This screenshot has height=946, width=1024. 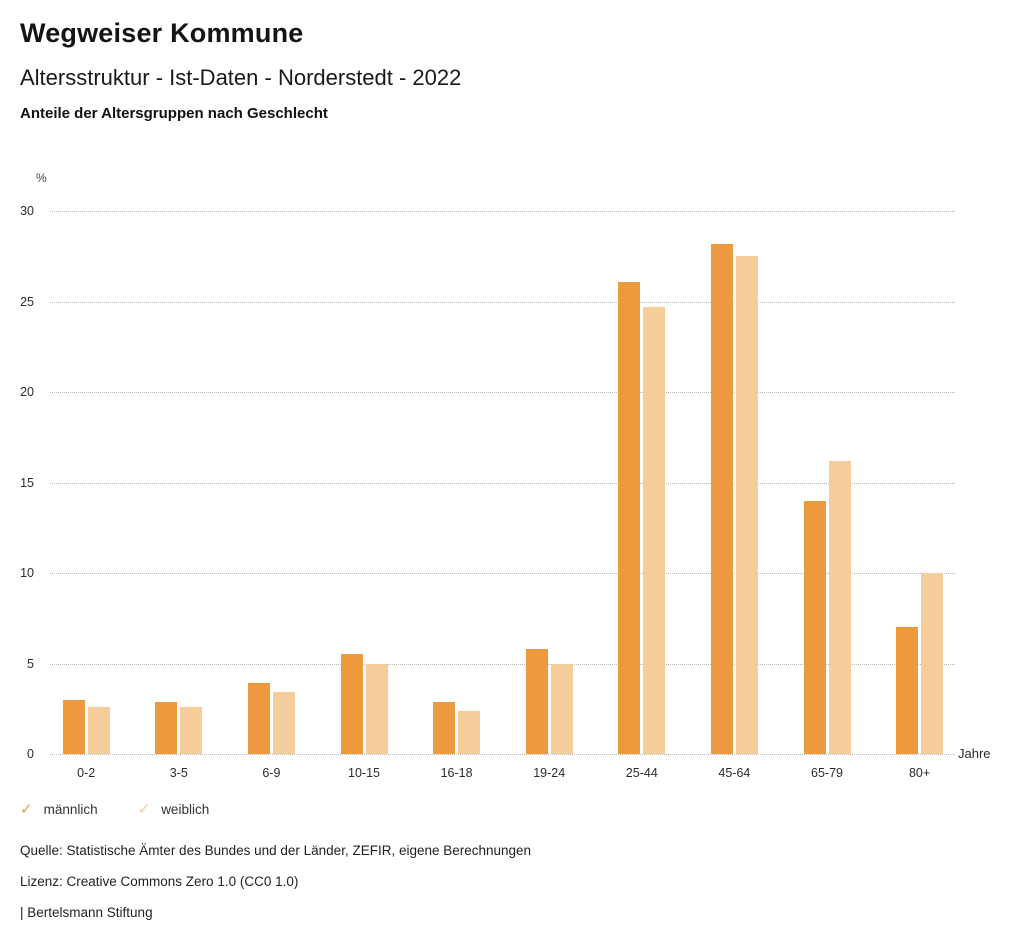 What do you see at coordinates (27, 301) in the screenshot?
I see `y-tick-label-25: 25` at bounding box center [27, 301].